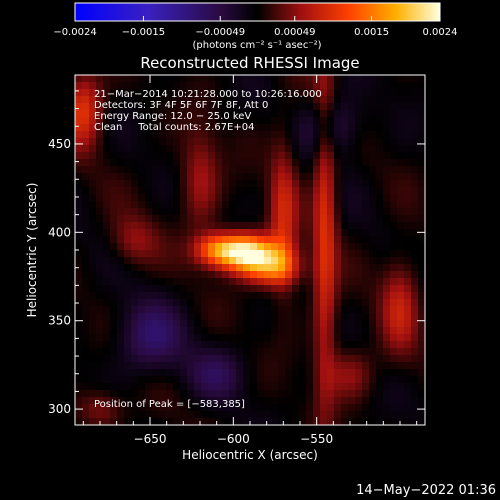 The image size is (500, 500). Describe the element at coordinates (233, 439) in the screenshot. I see `x-tick-label: −600` at that location.